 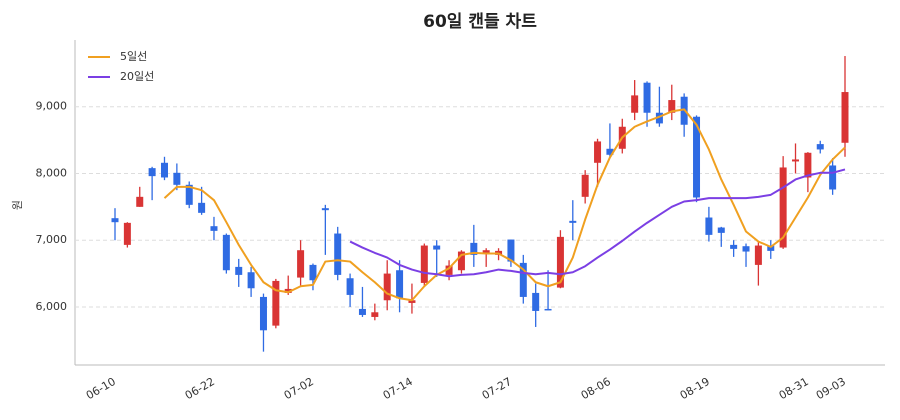 I want to click on y-tick-label: 8,000, so click(x=52, y=172).